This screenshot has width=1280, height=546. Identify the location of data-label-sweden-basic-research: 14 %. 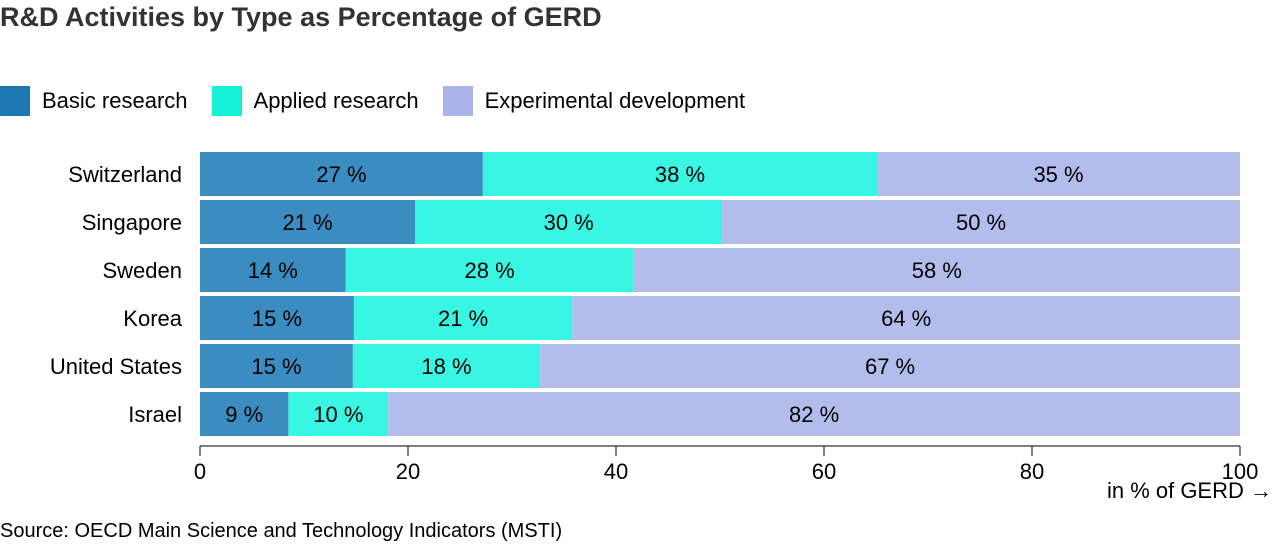
(273, 270).